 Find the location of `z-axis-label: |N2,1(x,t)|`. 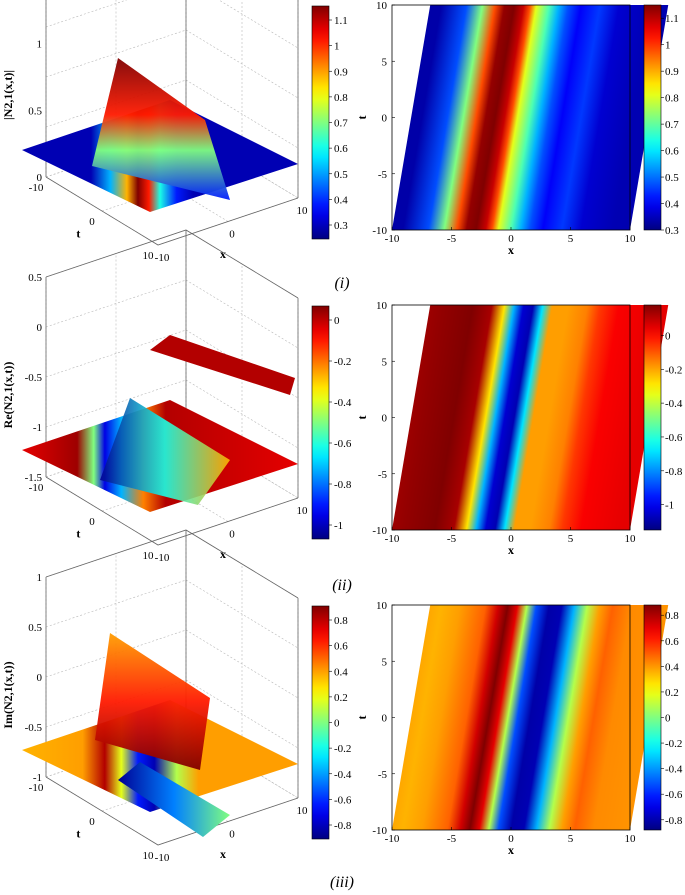

z-axis-label: |N2,1(x,t)| is located at coordinates (8, 95).